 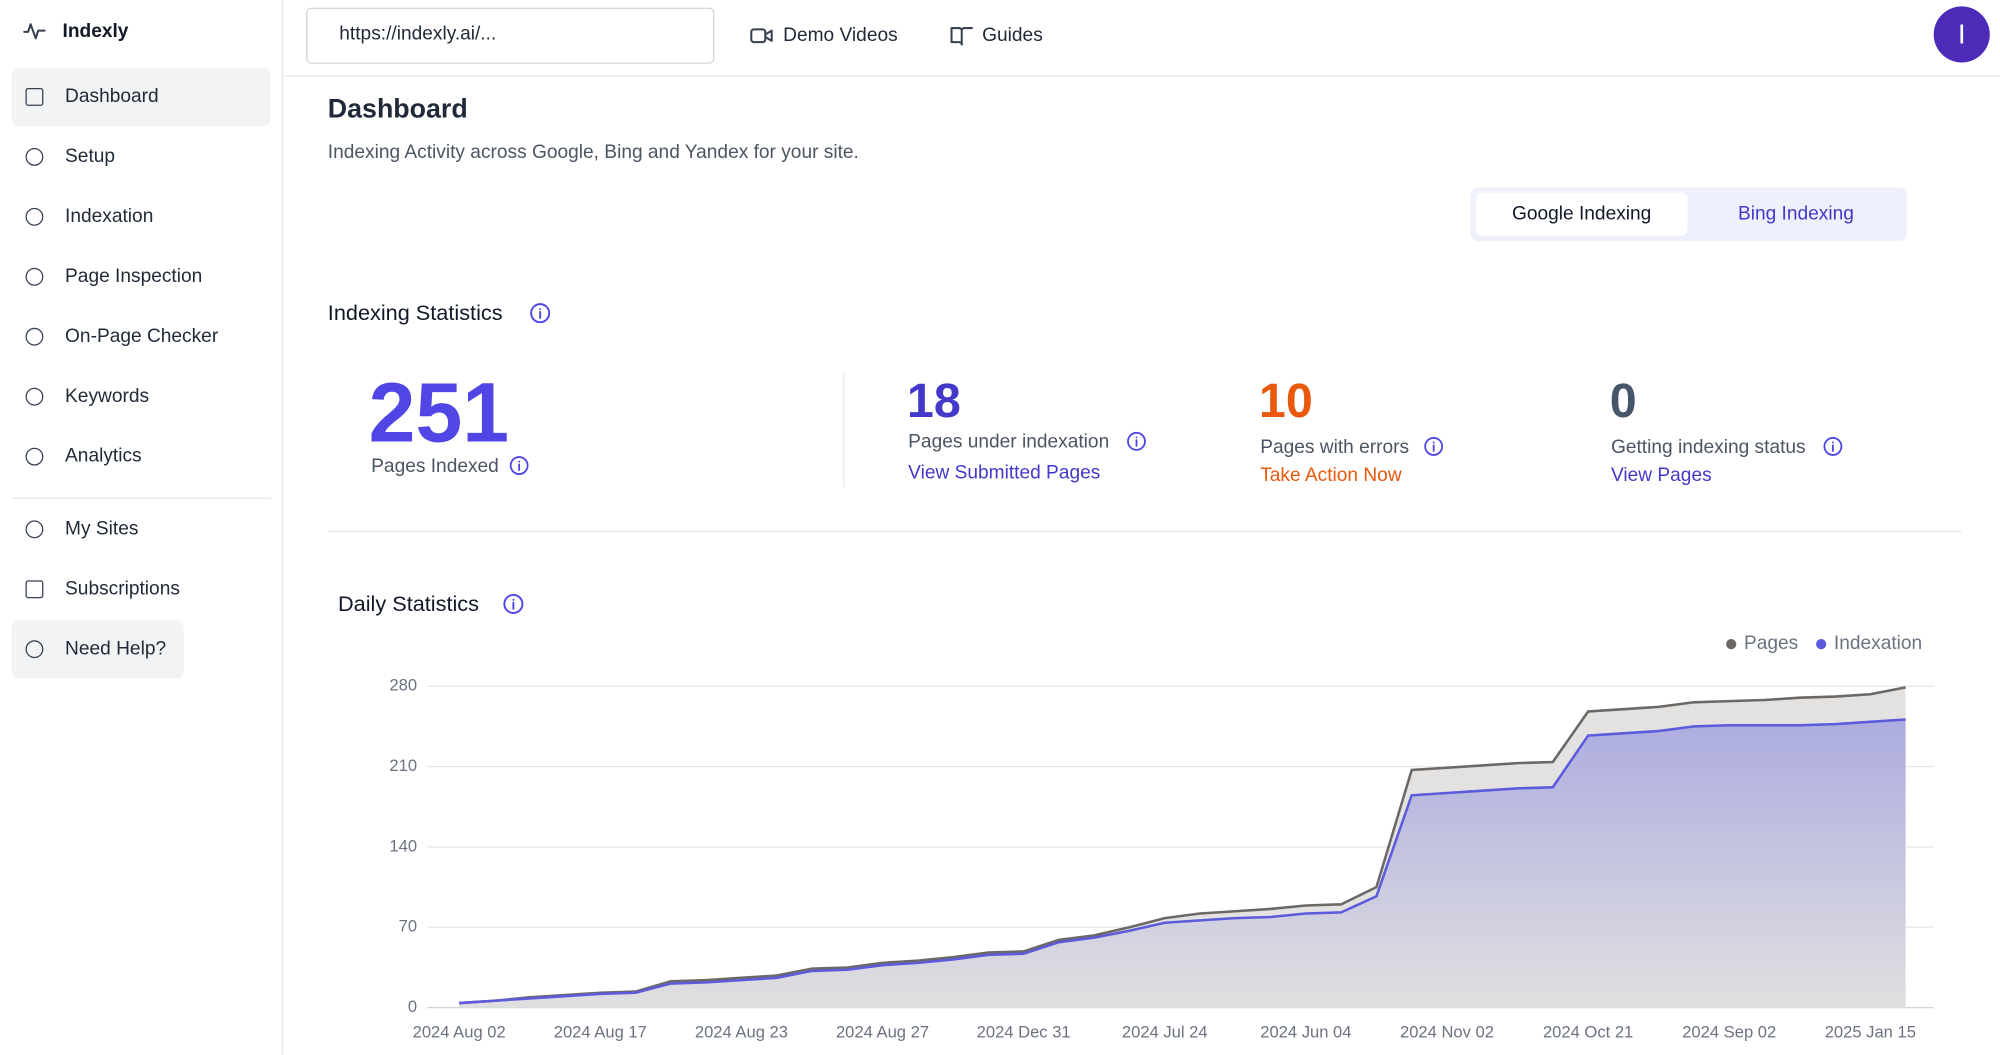 What do you see at coordinates (439, 412) in the screenshot?
I see `stat-value: 251` at bounding box center [439, 412].